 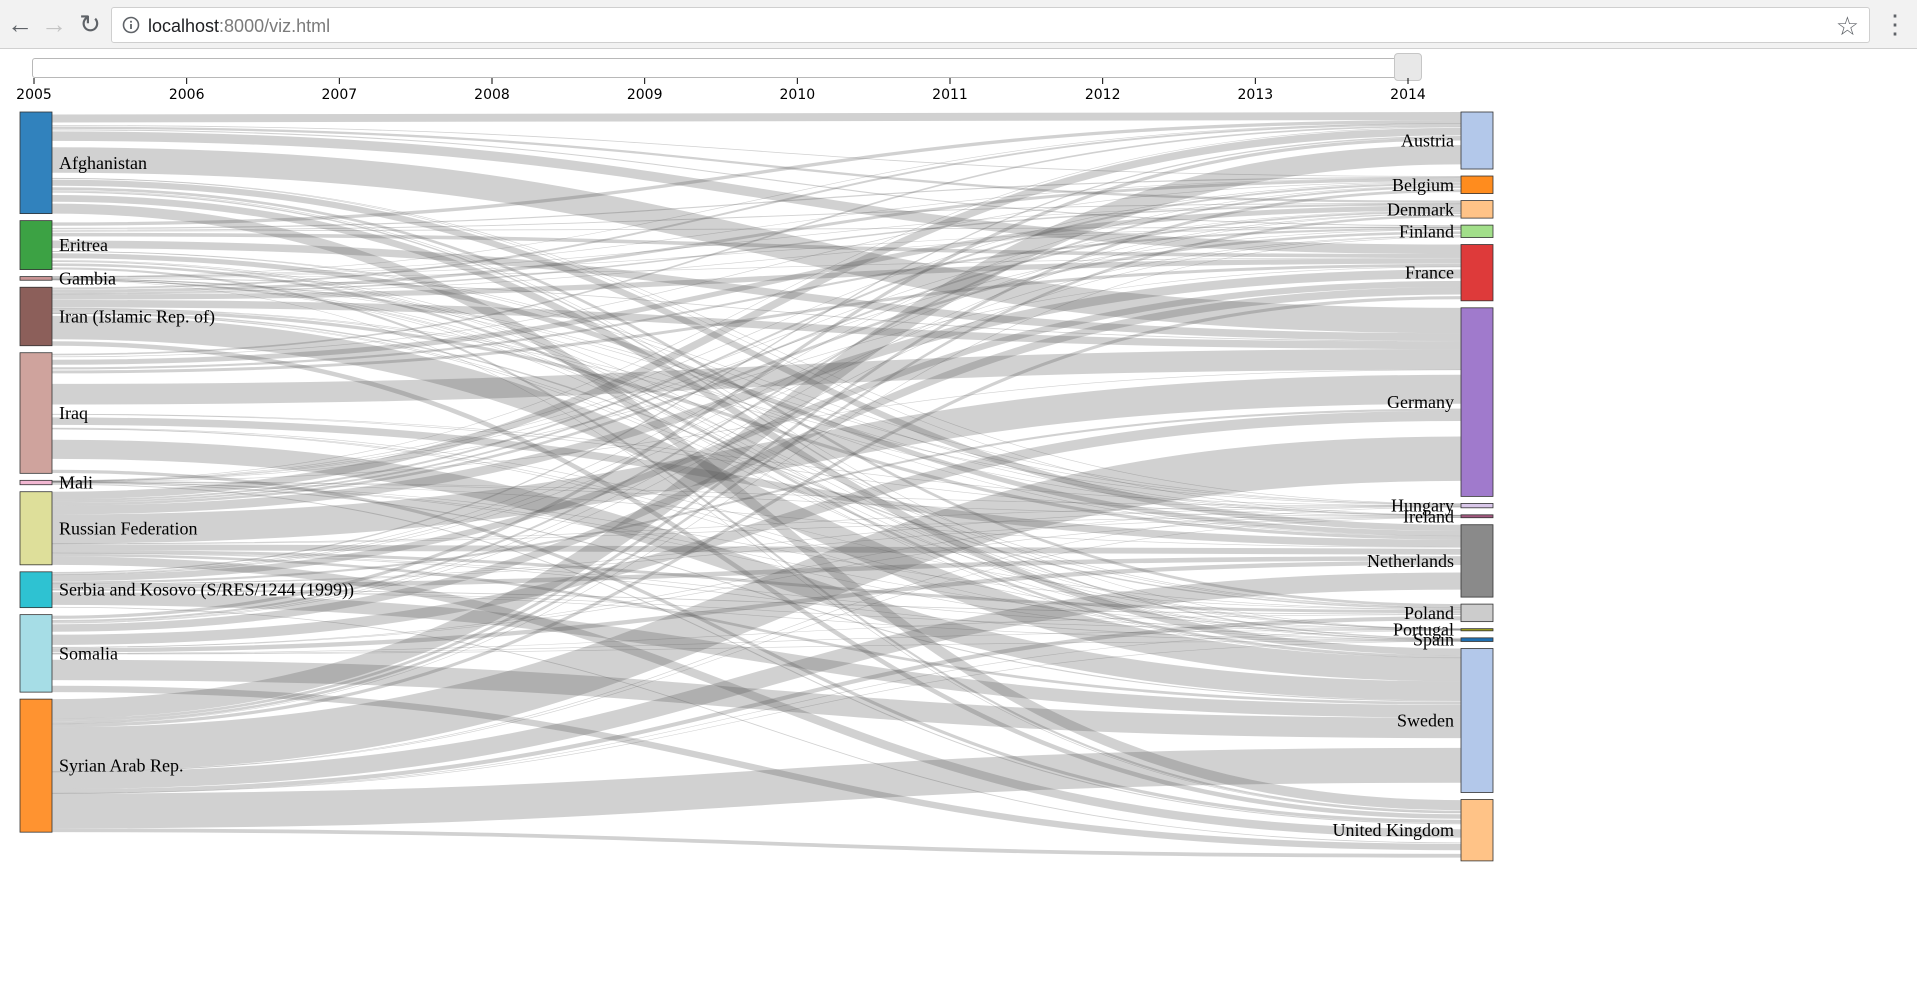 I want to click on back-arrow-icon: ←, so click(x=20, y=23).